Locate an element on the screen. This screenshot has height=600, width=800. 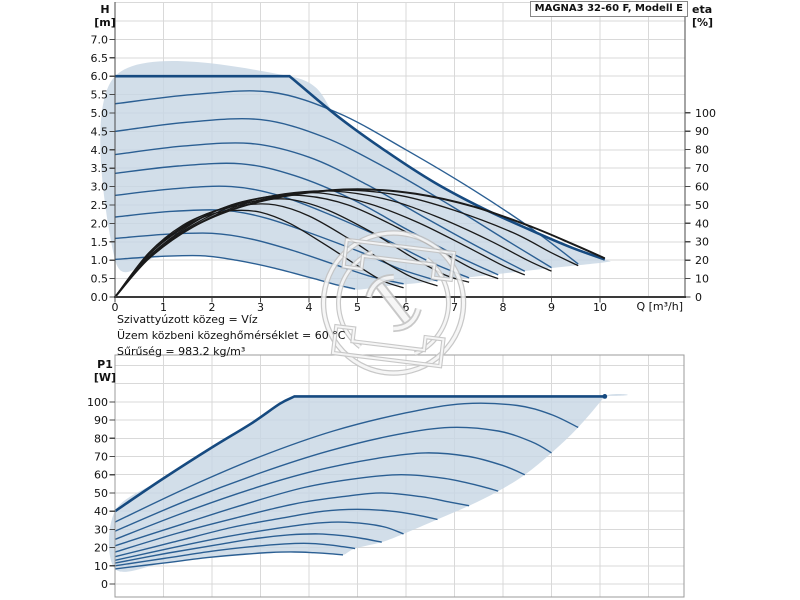
note-medium-temperature: Üzem közbeni közeghőmérséklet = 60 °C is located at coordinates (231, 335).